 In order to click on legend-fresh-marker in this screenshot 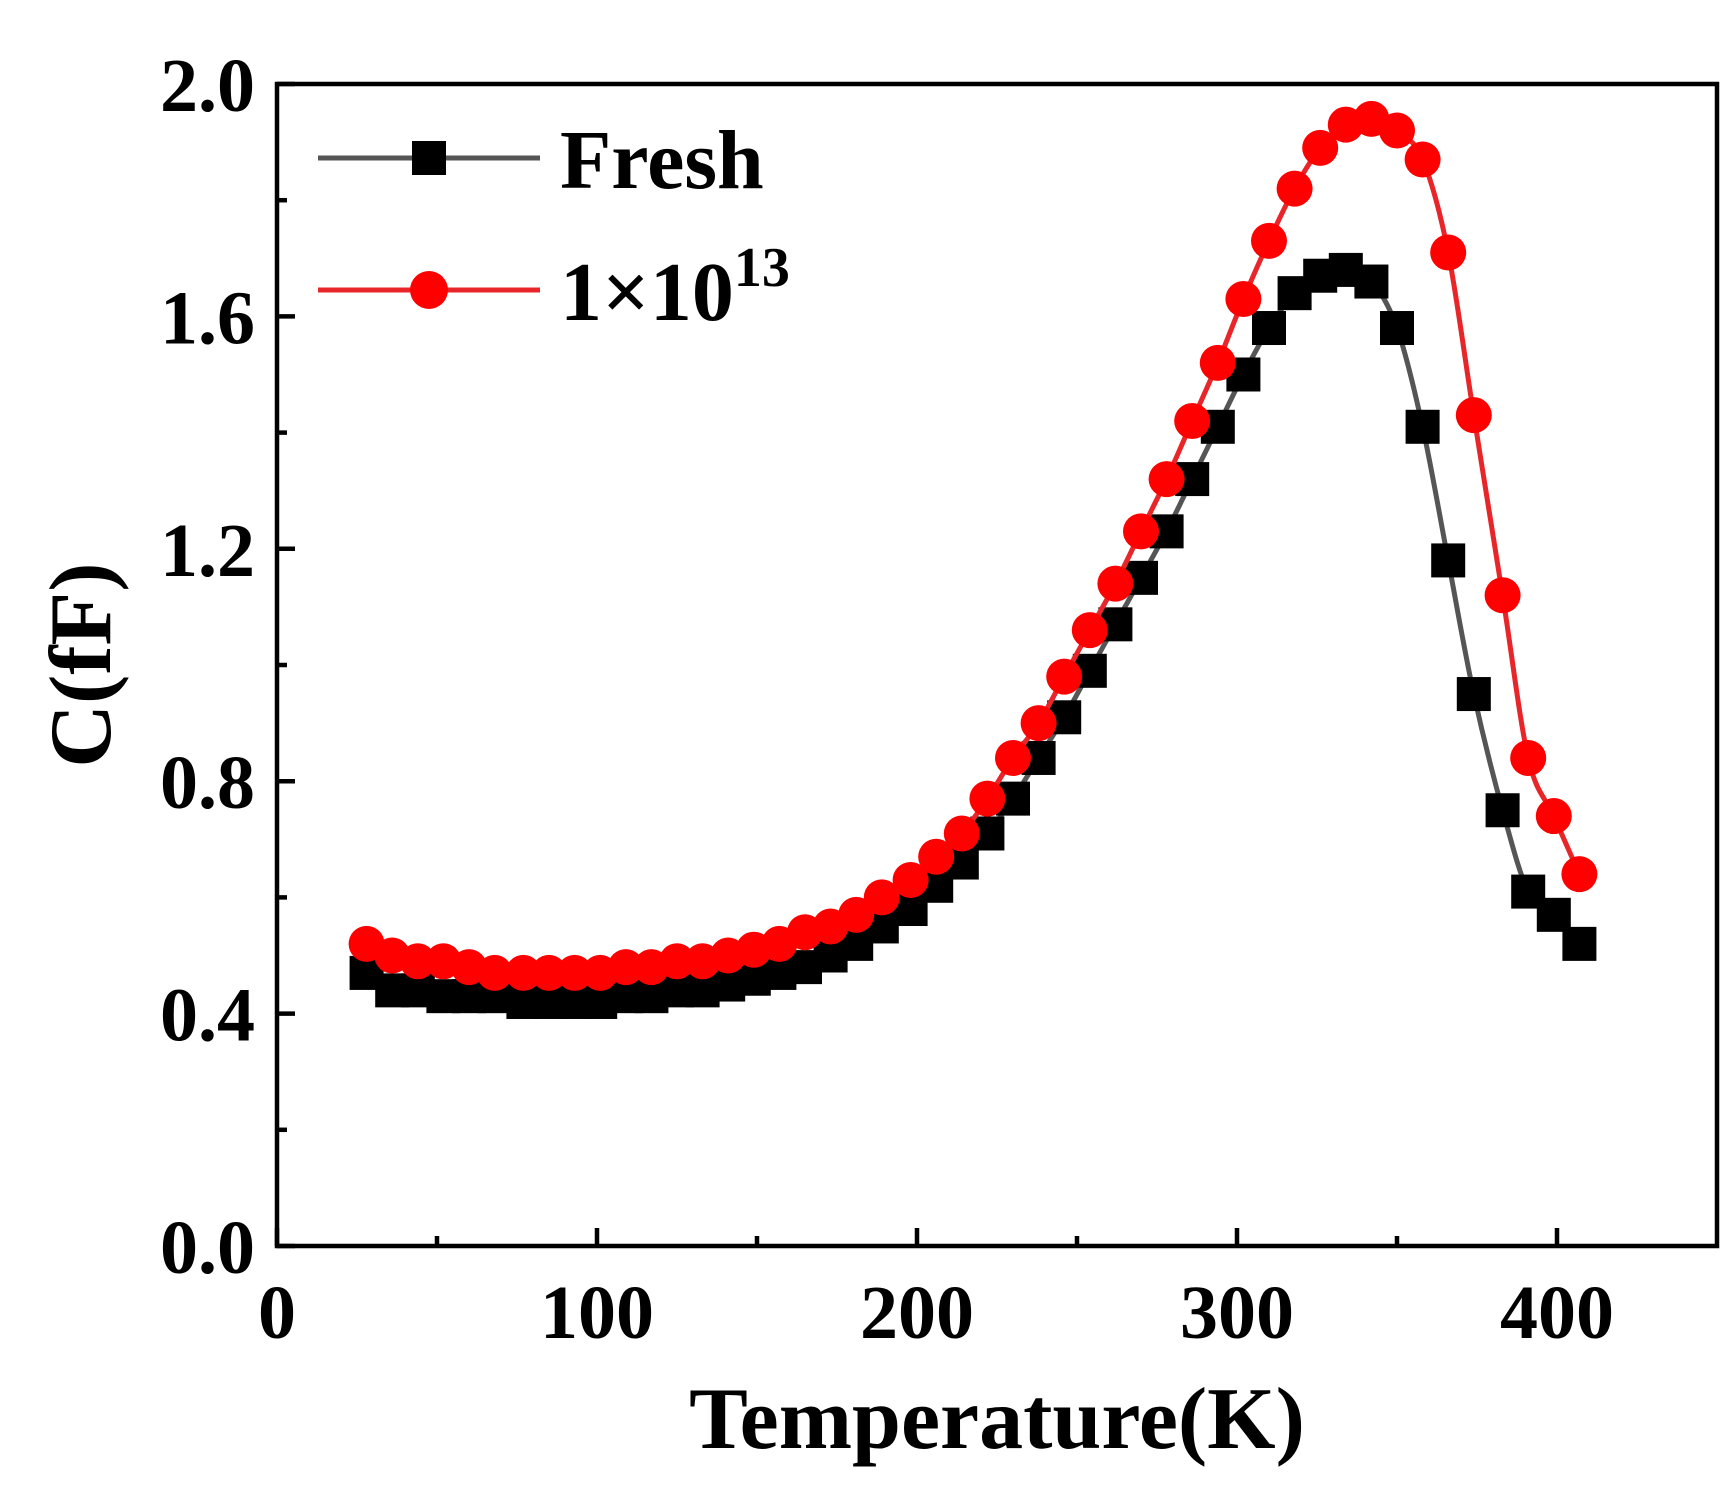, I will do `click(429, 158)`.